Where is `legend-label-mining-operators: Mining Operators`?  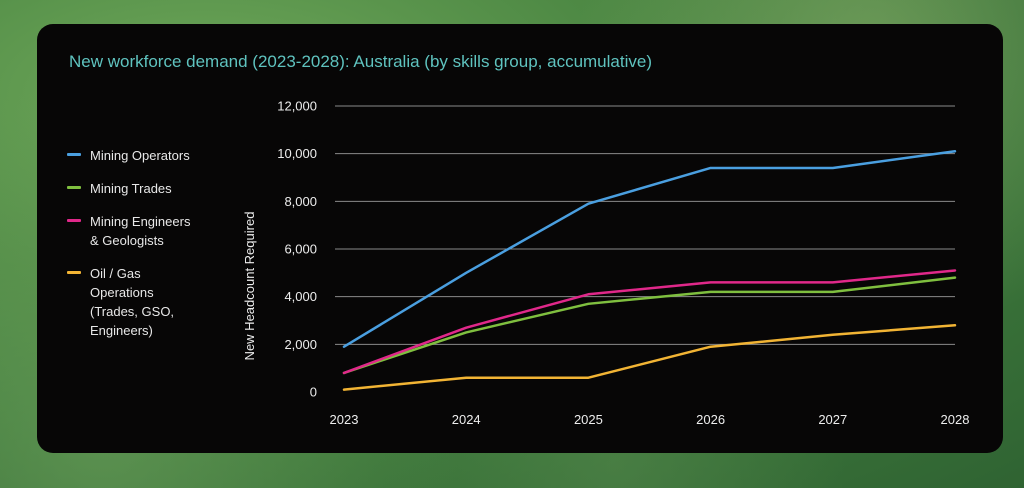
legend-label-mining-operators: Mining Operators is located at coordinates (140, 155).